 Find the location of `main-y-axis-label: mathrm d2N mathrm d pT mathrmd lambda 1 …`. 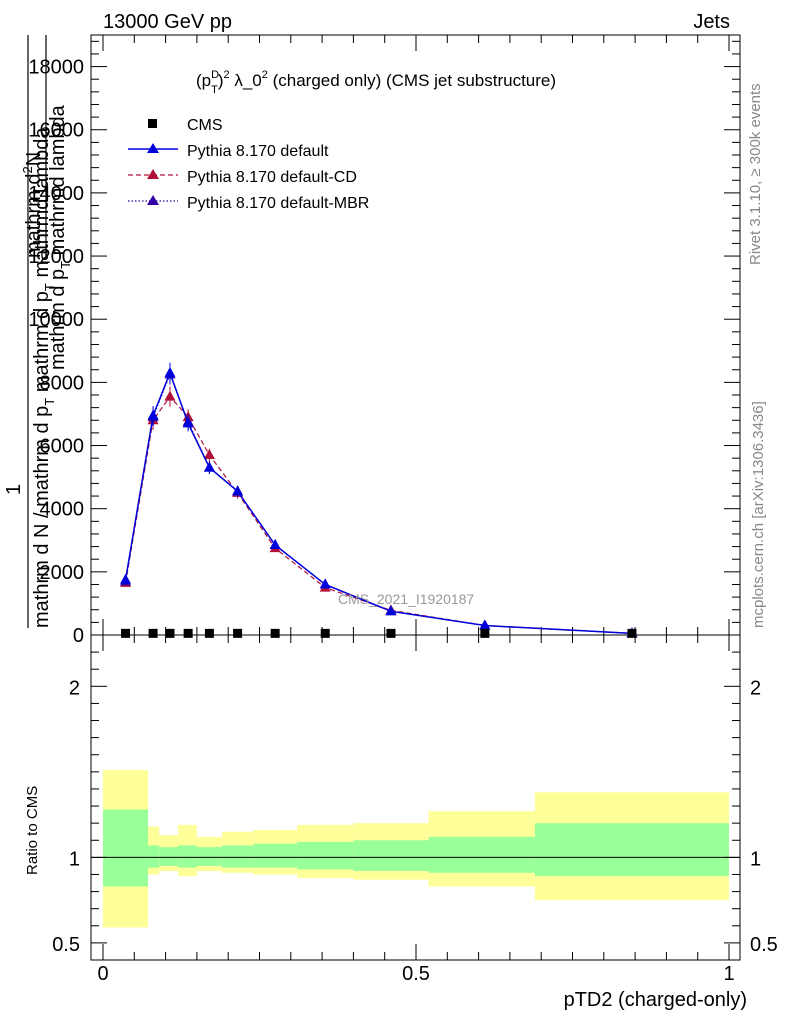

main-y-axis-label: mathrm d2N mathrm d pT mathrmd lambda 1 … is located at coordinates (38, 331).